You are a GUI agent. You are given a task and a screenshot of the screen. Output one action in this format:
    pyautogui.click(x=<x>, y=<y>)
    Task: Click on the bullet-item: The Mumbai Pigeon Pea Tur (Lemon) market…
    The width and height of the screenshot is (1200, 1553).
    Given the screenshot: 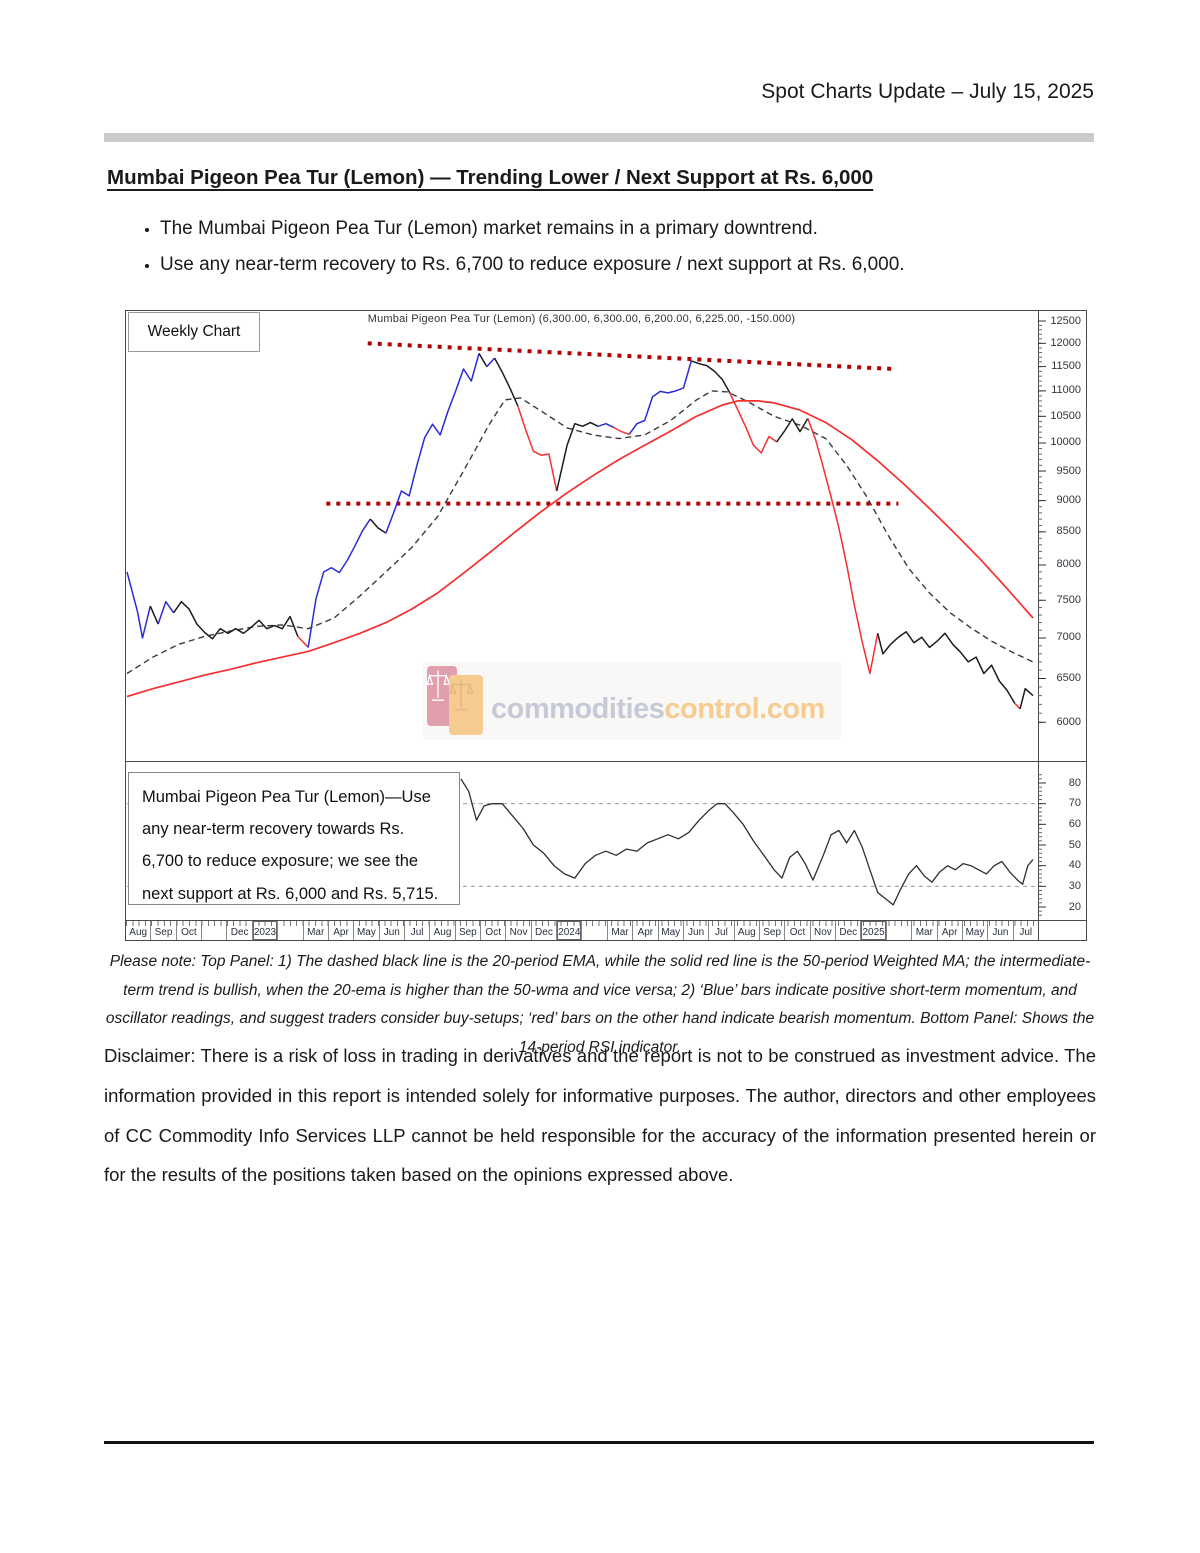 What is the action you would take?
    pyautogui.click(x=630, y=229)
    